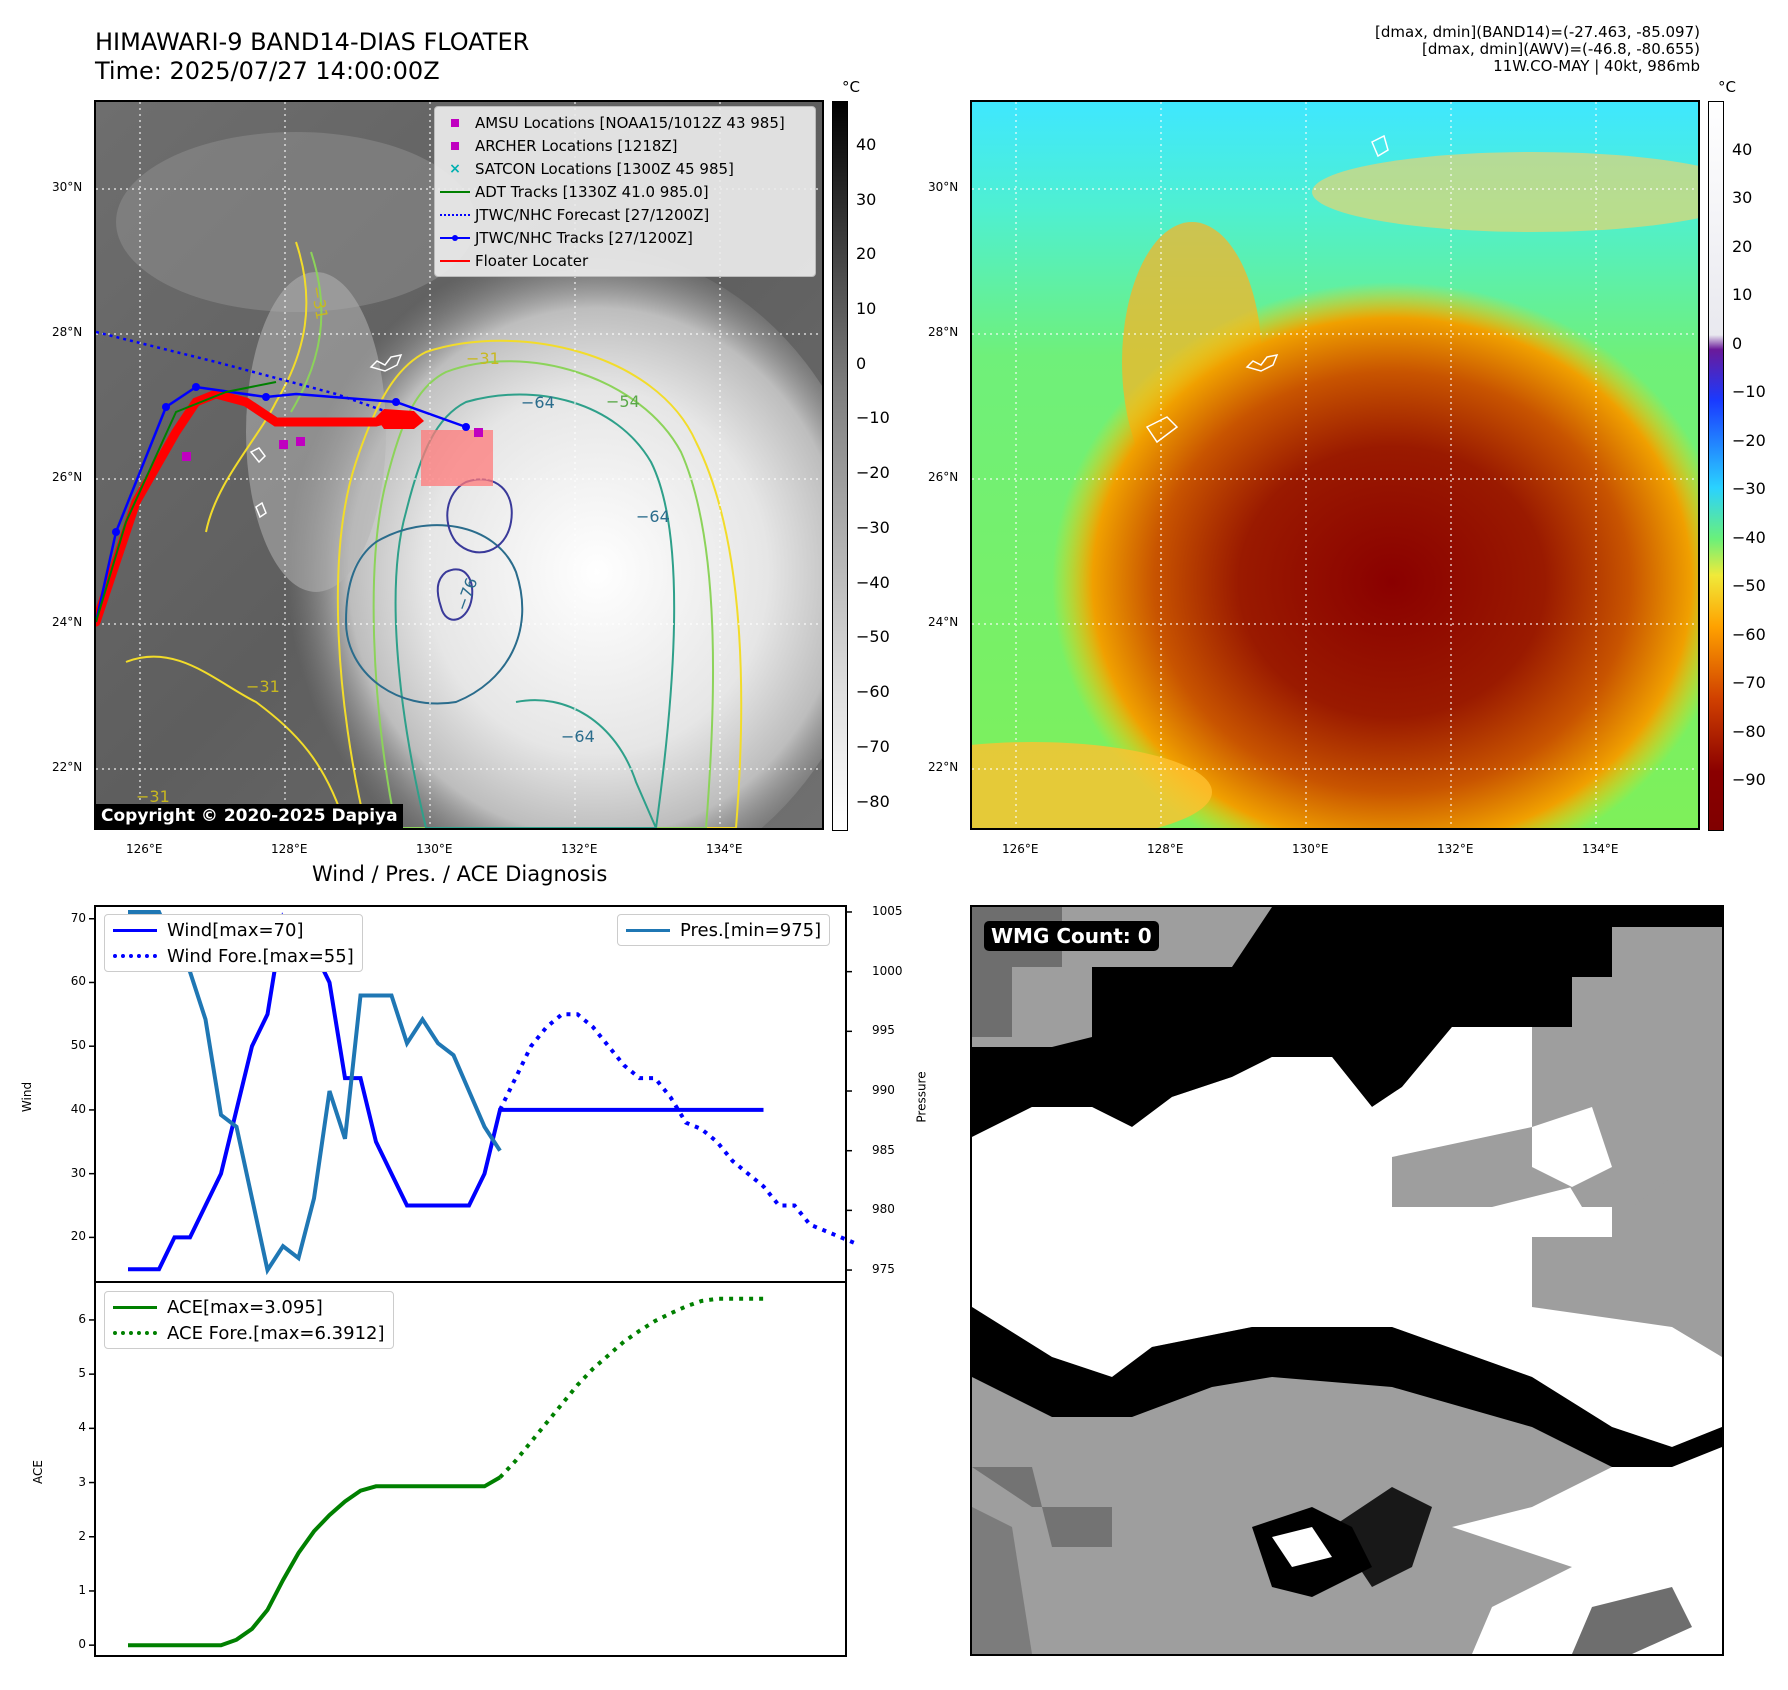 The image size is (1788, 1690). I want to click on ace-axis-label: ACE, so click(37, 1472).